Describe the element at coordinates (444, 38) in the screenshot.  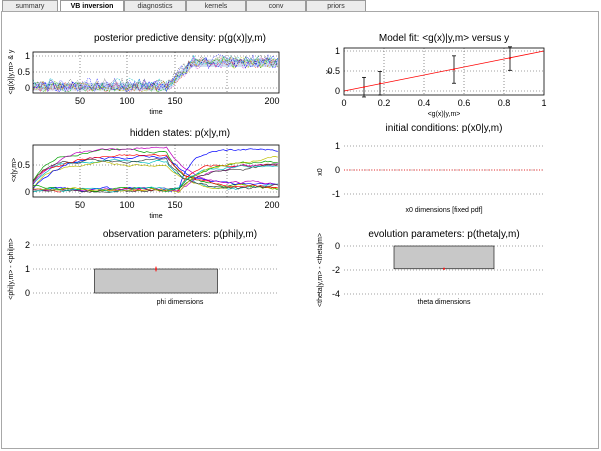
I see `fit-title: Model fit: <g(x)|y,m> versus y` at that location.